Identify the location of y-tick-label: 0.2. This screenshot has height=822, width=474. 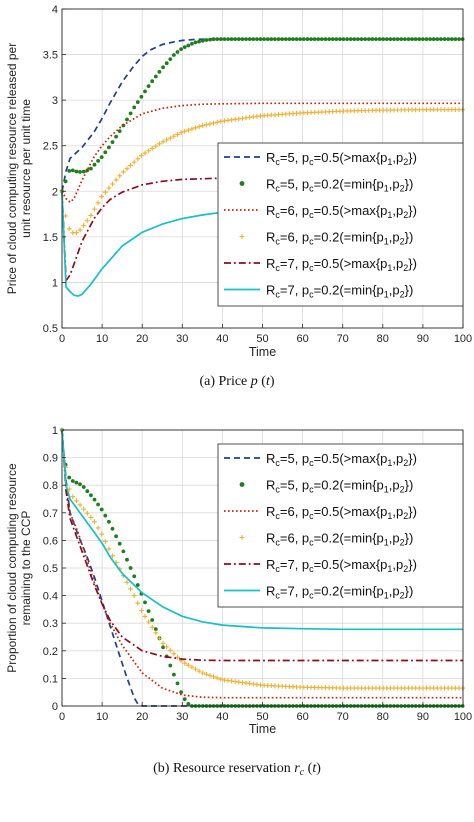
(50, 652).